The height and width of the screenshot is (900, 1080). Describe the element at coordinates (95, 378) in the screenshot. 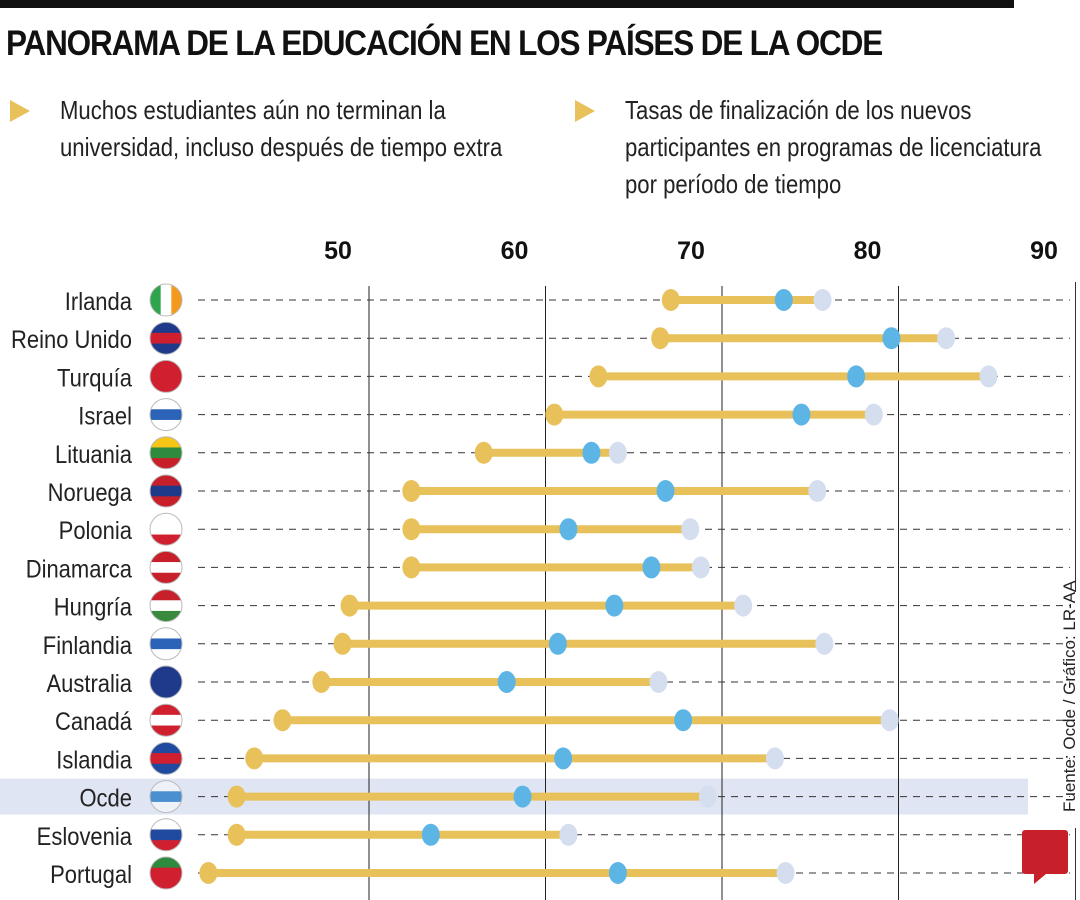

I see `country-label: Turquía` at that location.